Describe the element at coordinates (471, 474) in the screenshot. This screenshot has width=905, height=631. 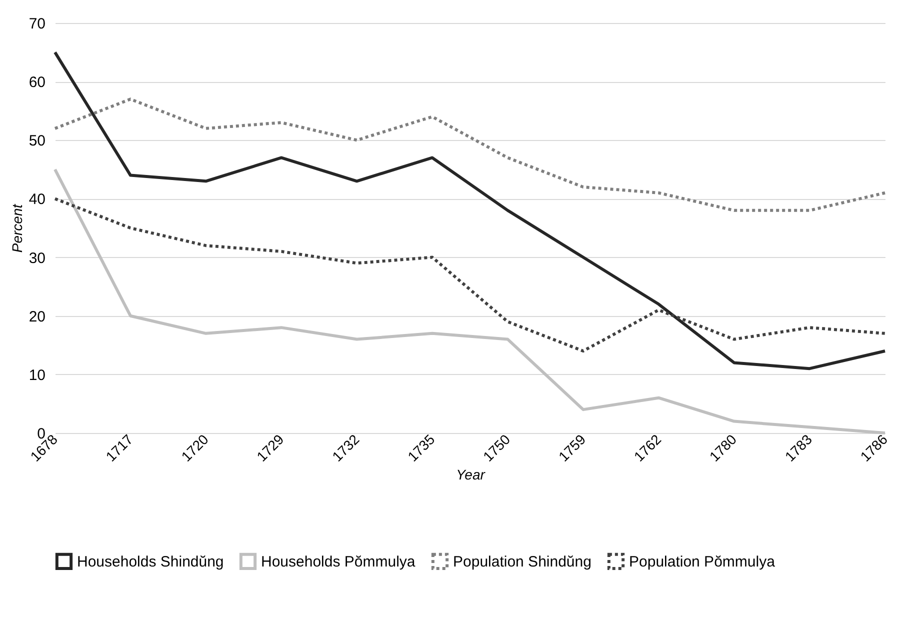
I see `x-axis-title: Year` at that location.